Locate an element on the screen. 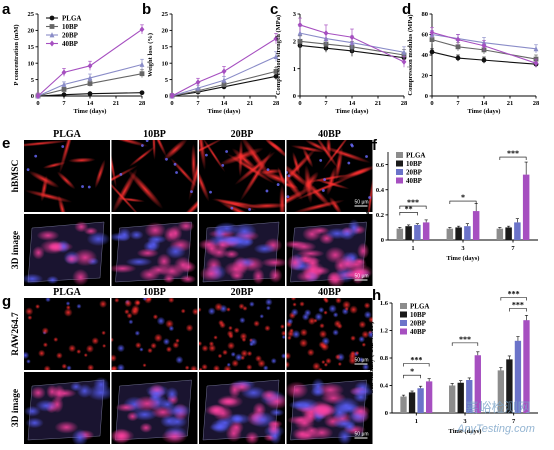  column-header: PLGA is located at coordinates (67, 134).